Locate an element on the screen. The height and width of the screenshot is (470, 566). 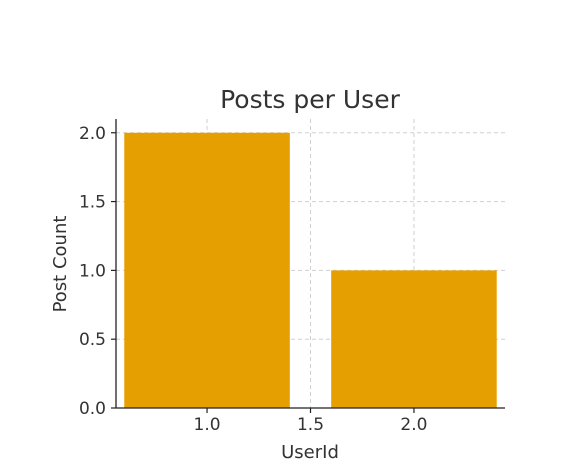
y-tick-label: 0.0 is located at coordinates (92, 409).